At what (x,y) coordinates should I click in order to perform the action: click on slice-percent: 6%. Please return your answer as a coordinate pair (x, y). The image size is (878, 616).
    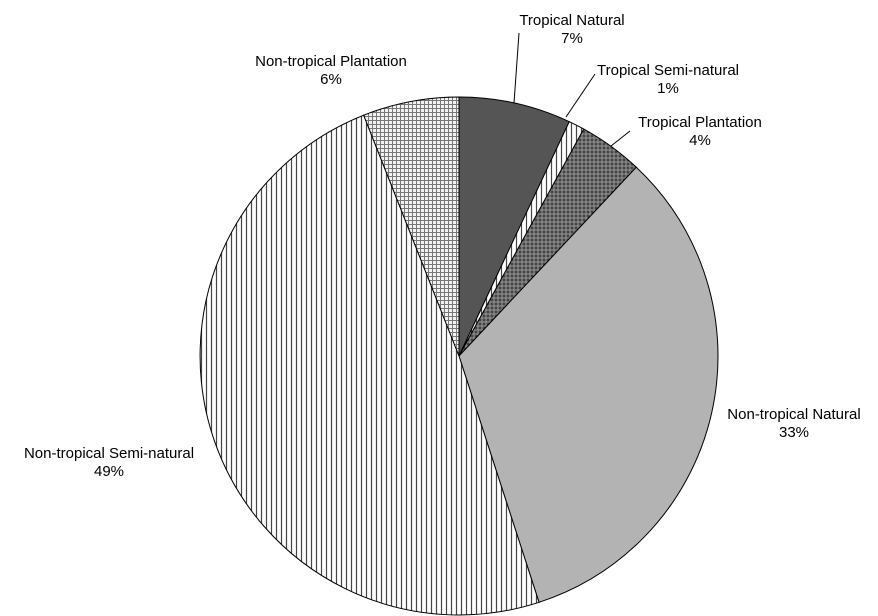
    Looking at the image, I should click on (331, 79).